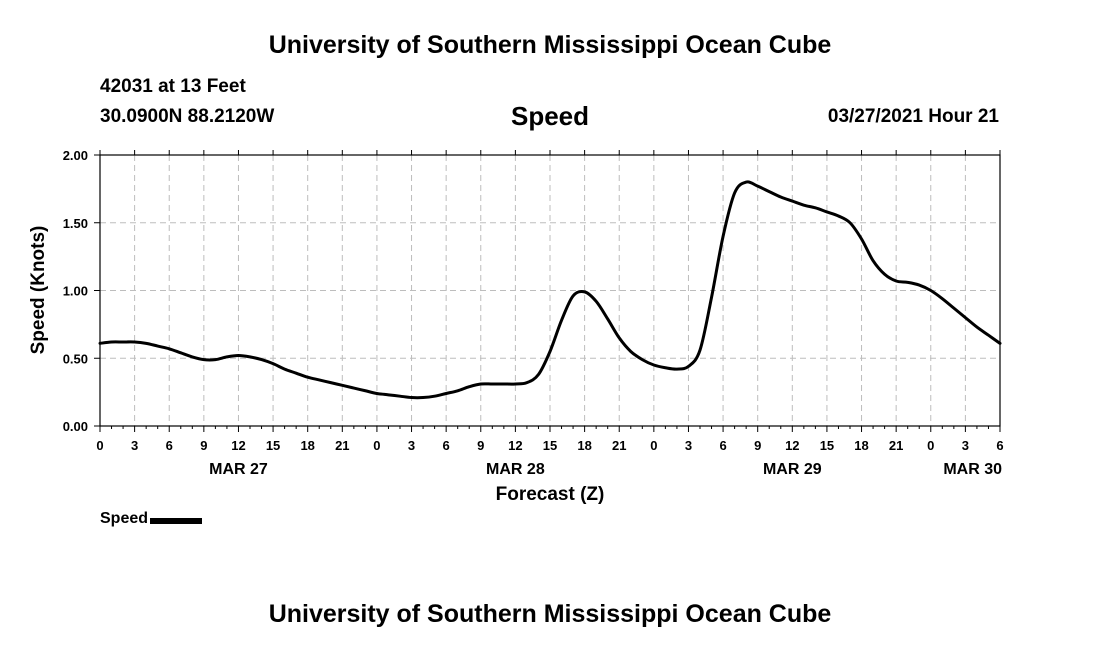 This screenshot has height=650, width=1100. Describe the element at coordinates (972, 469) in the screenshot. I see `date-label: MAR 30` at that location.